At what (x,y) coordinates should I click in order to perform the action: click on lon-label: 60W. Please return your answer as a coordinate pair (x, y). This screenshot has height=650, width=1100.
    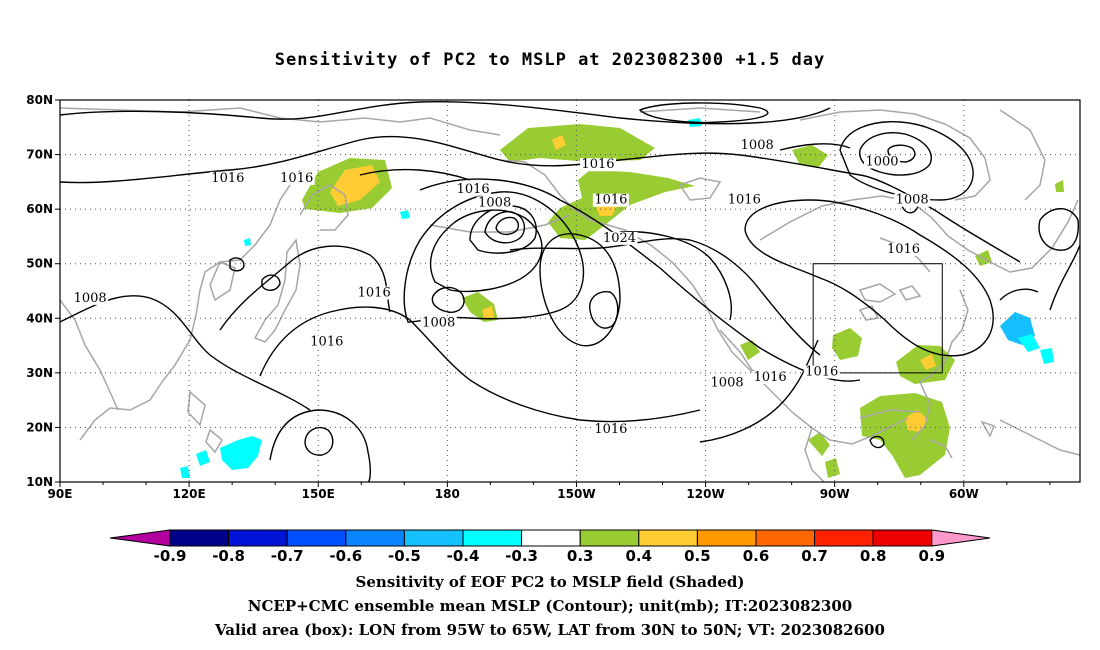
    Looking at the image, I should click on (964, 494).